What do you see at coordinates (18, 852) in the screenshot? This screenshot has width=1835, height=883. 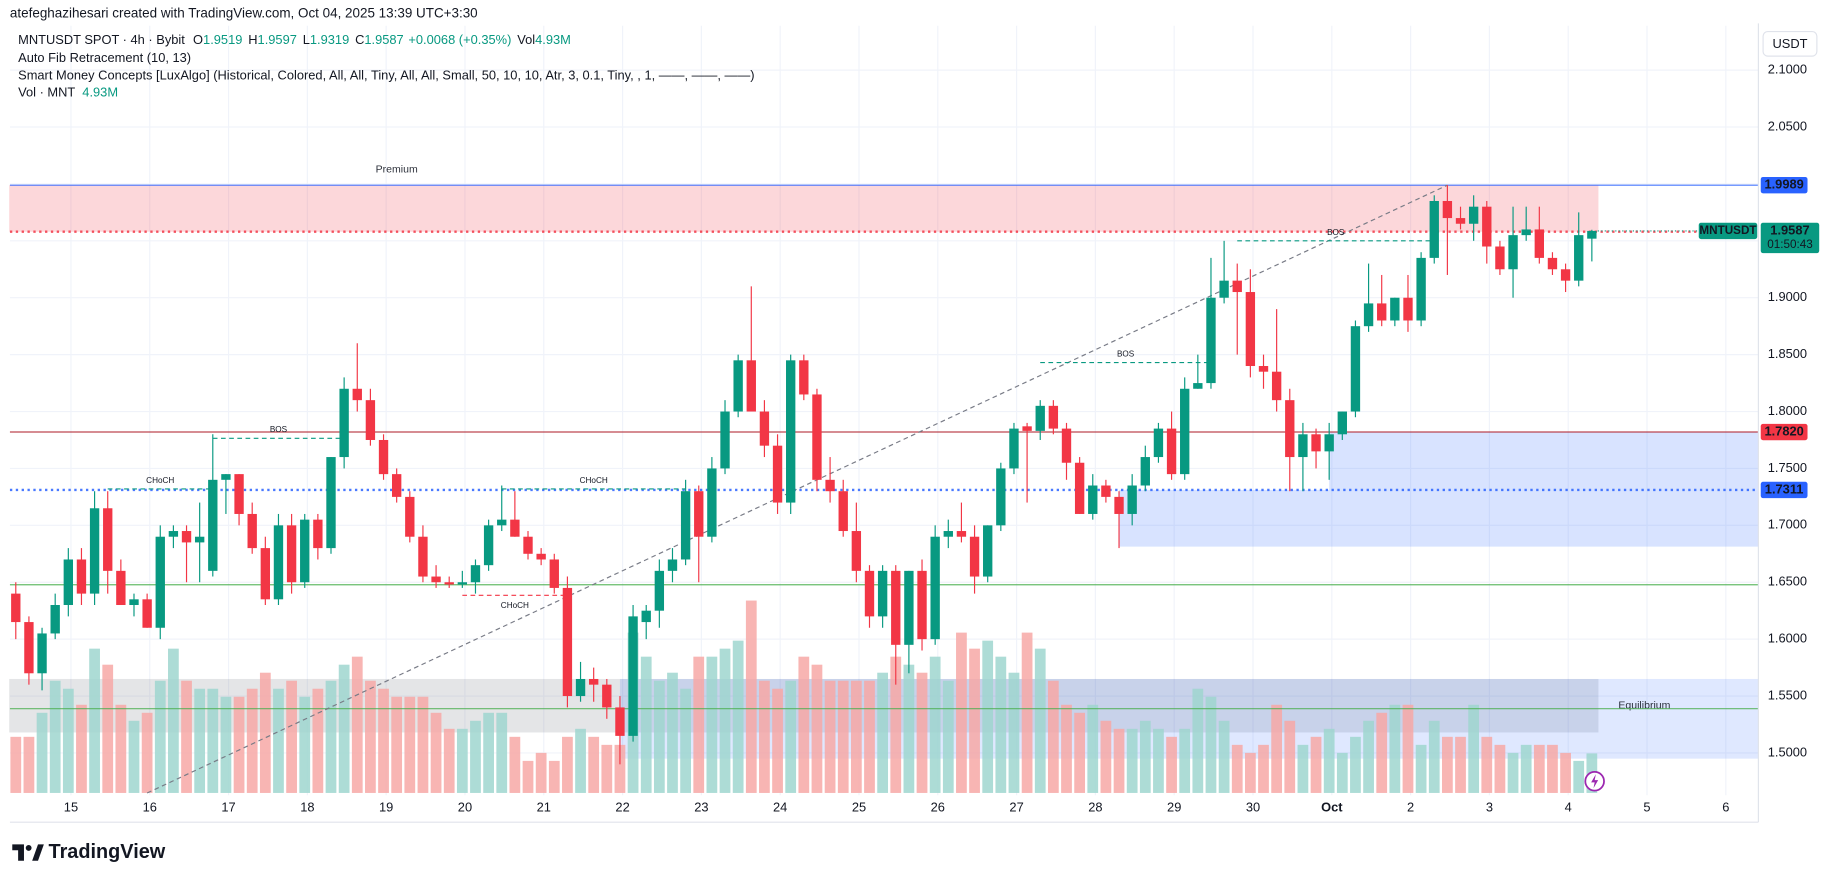 I see `logo-shape` at bounding box center [18, 852].